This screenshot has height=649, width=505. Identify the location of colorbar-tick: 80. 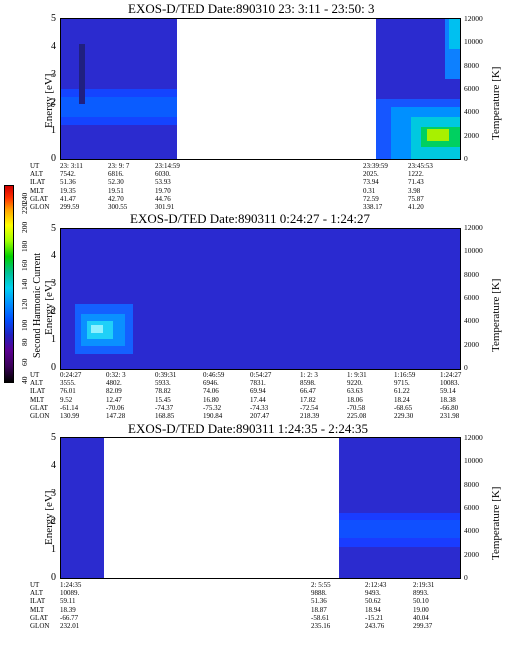
(24, 342).